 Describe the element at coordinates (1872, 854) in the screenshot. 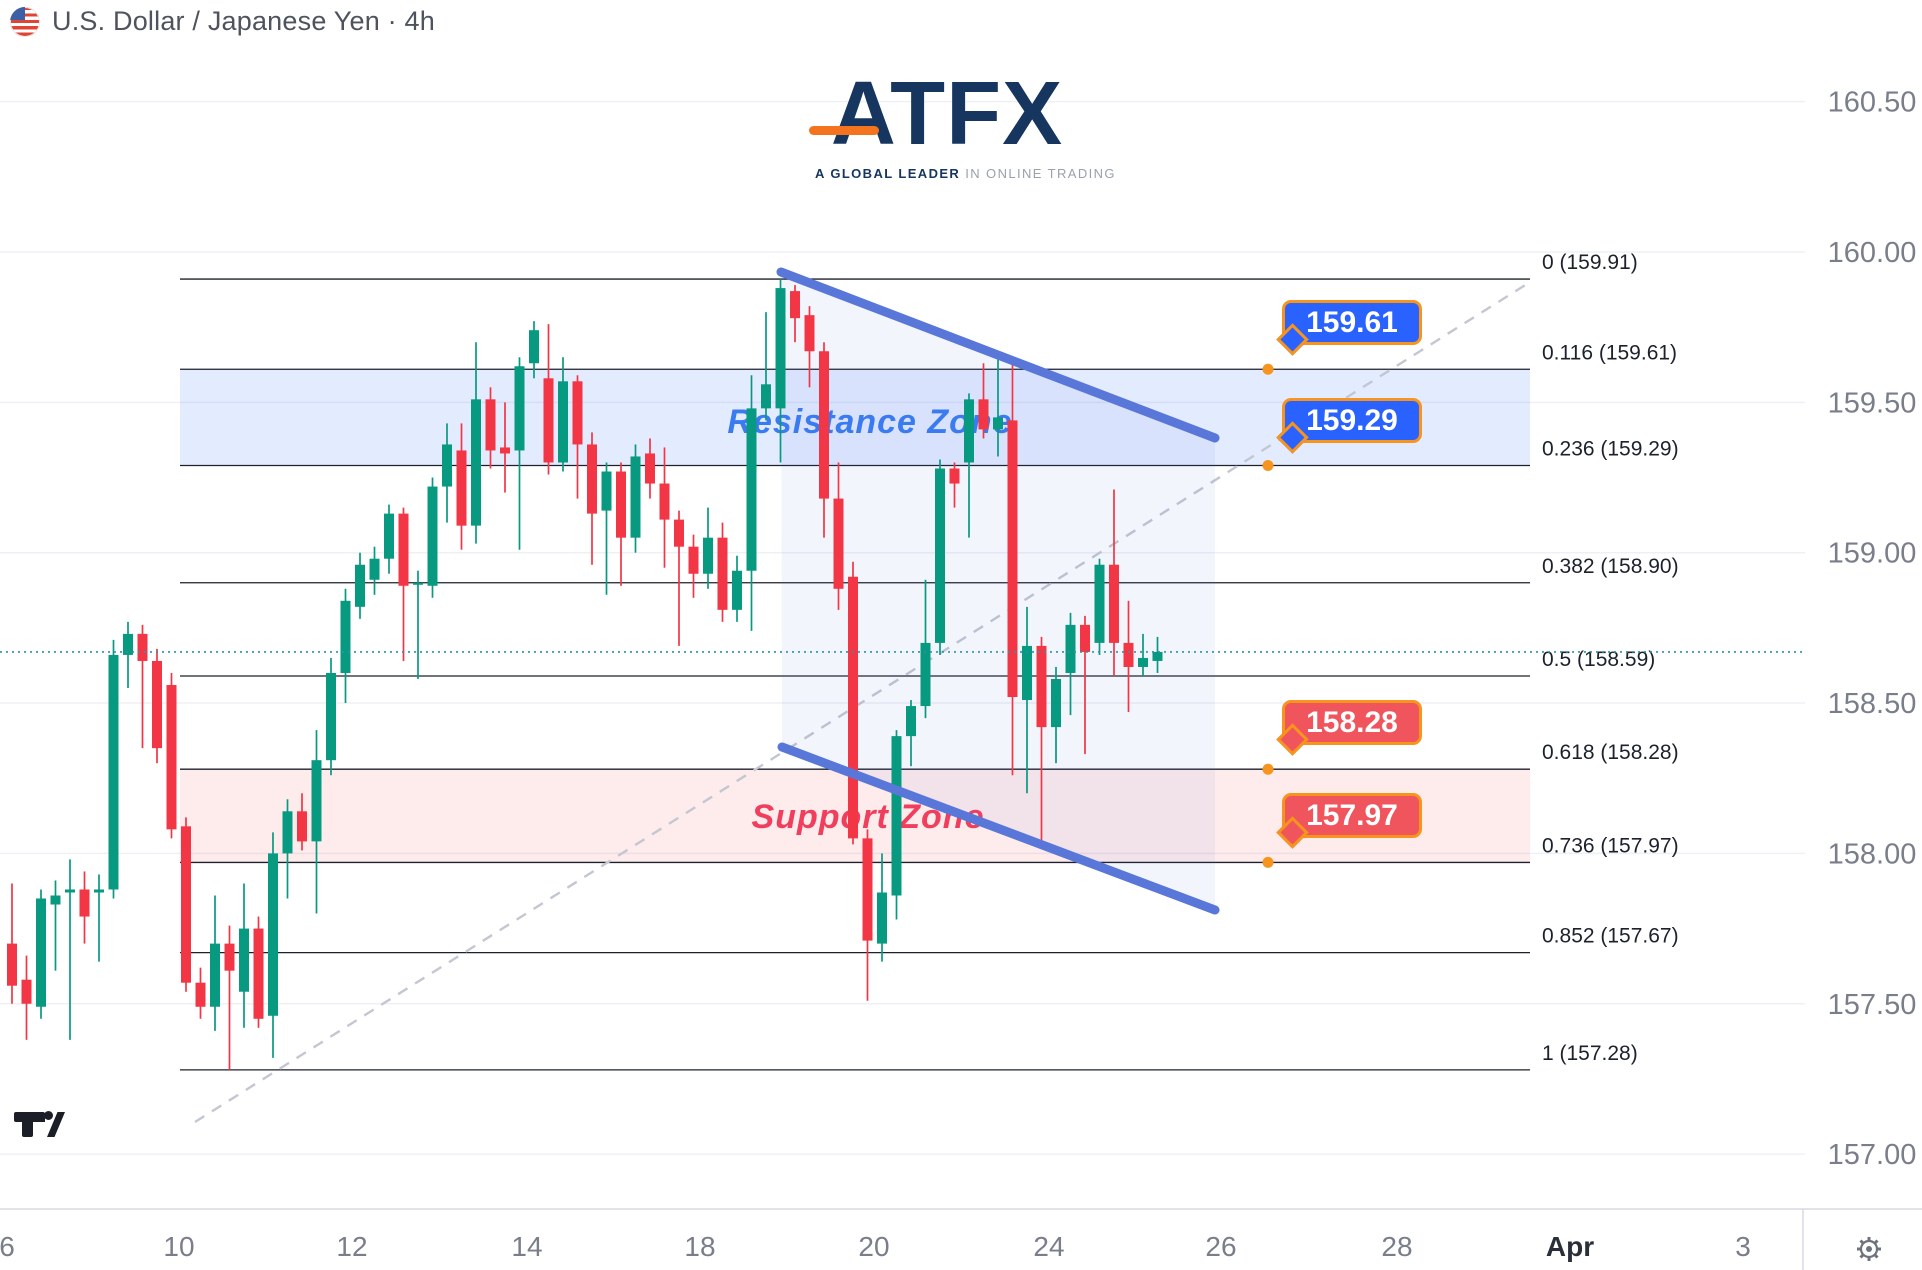

I see `price-axis-label: 158.00` at that location.